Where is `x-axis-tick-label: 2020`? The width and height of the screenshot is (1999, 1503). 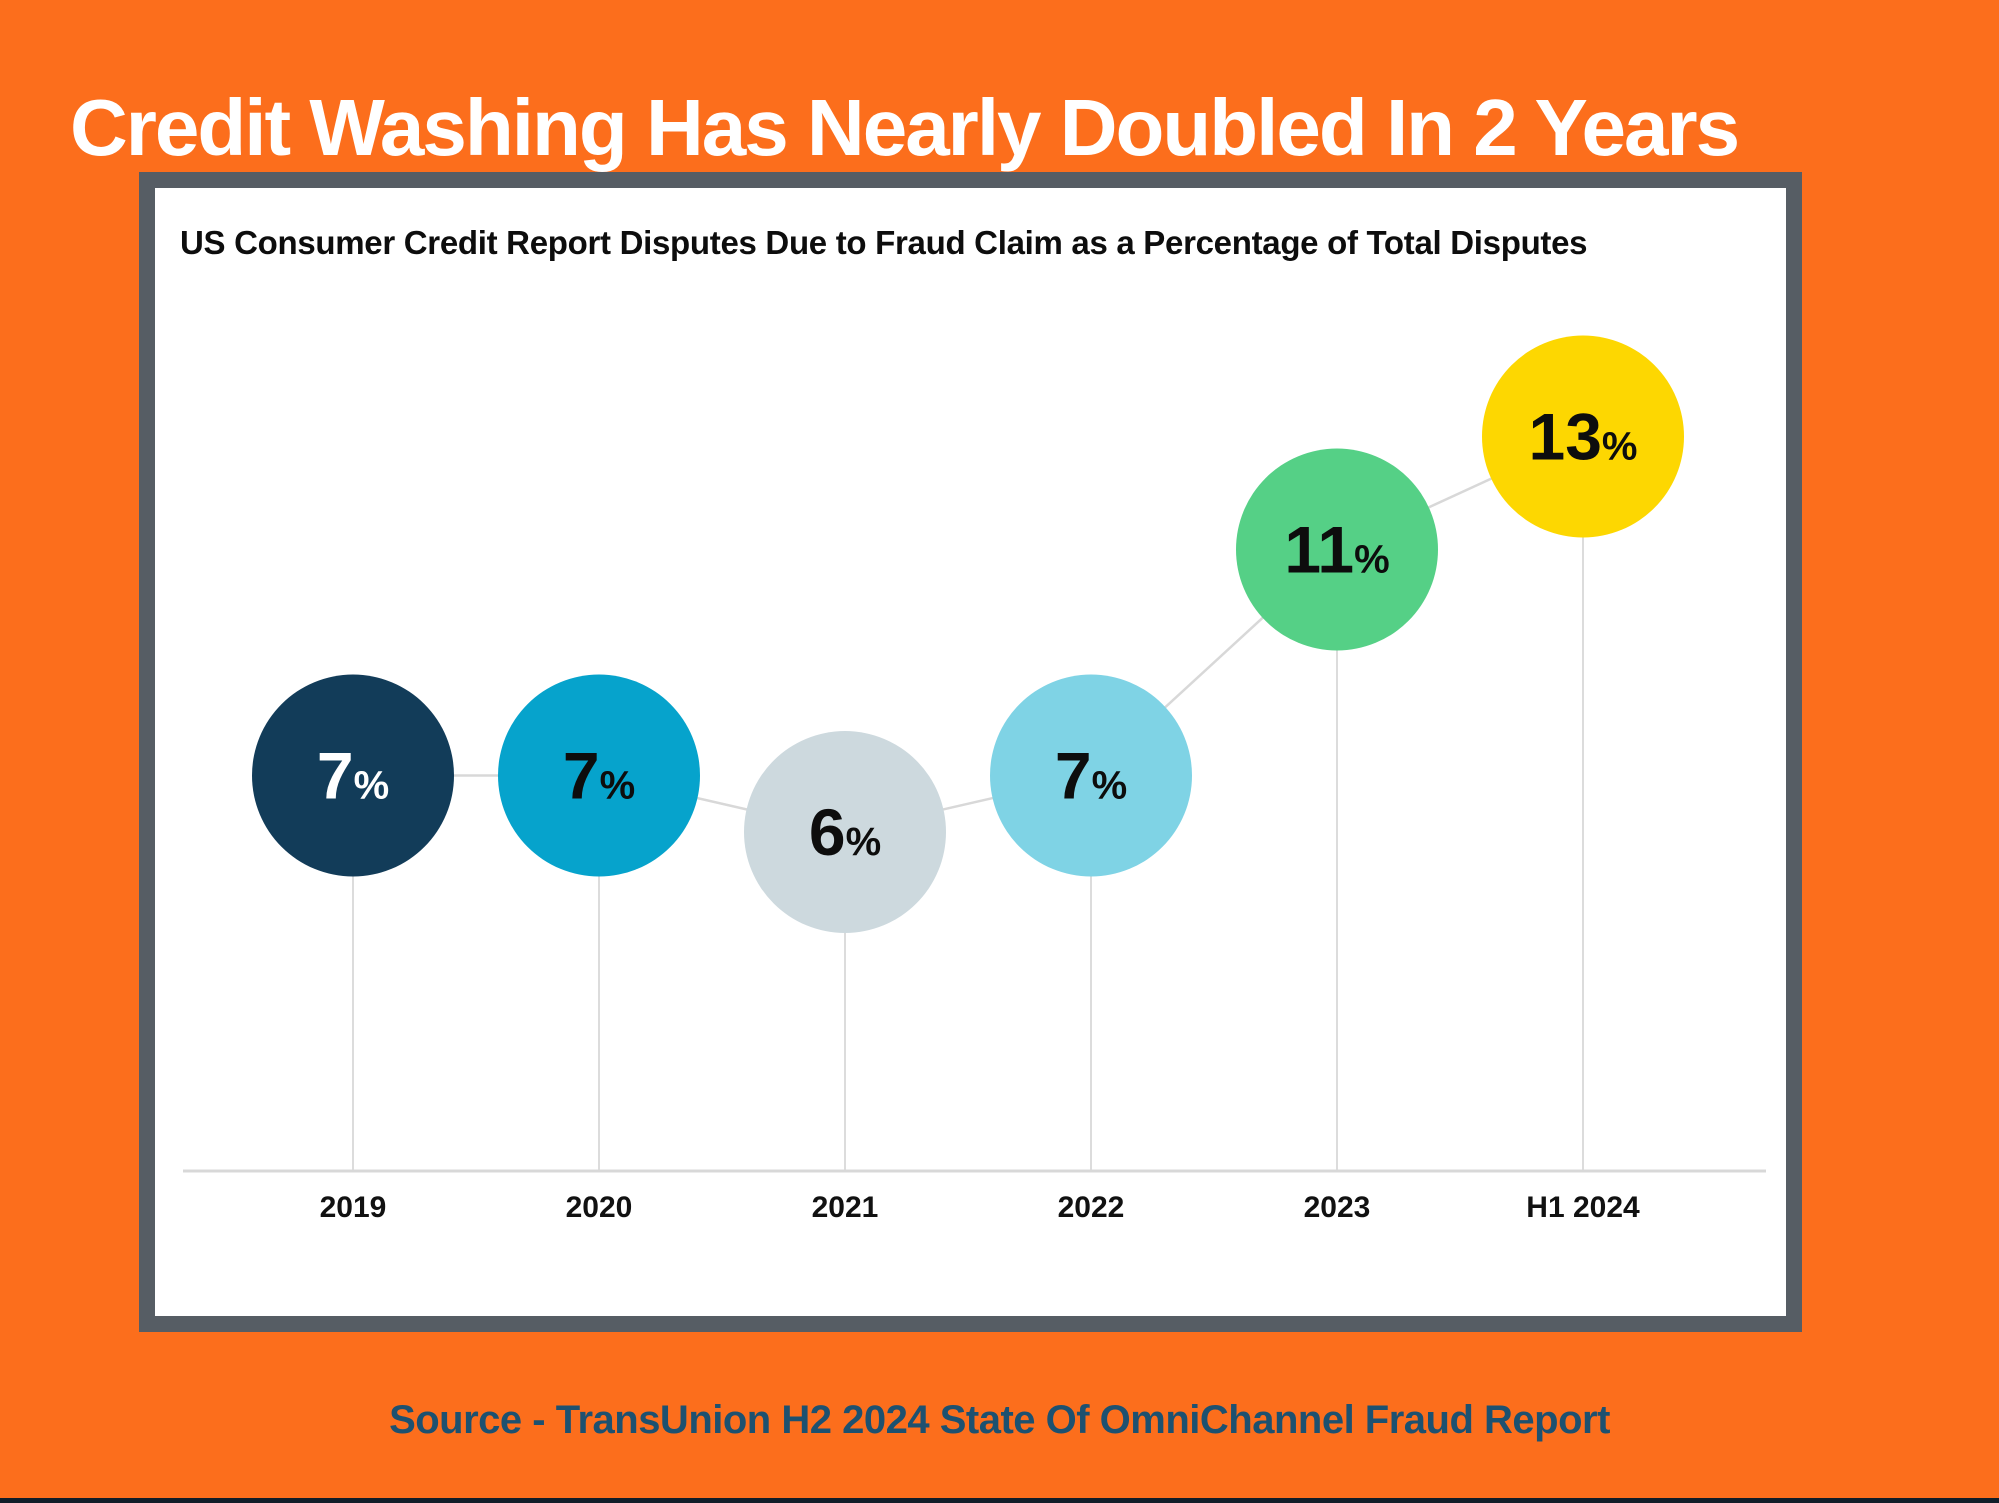 x-axis-tick-label: 2020 is located at coordinates (599, 1207).